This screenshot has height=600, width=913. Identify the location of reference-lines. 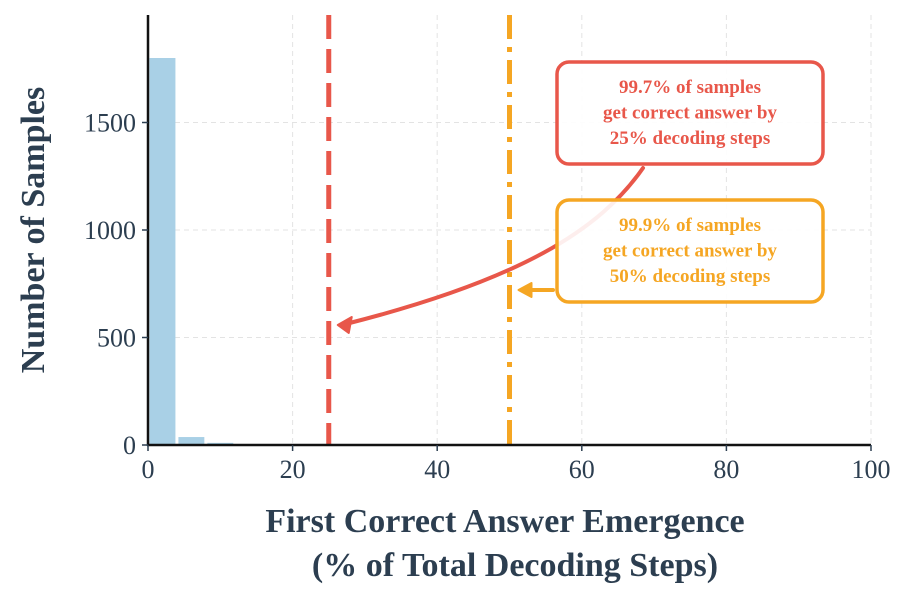
(419, 230).